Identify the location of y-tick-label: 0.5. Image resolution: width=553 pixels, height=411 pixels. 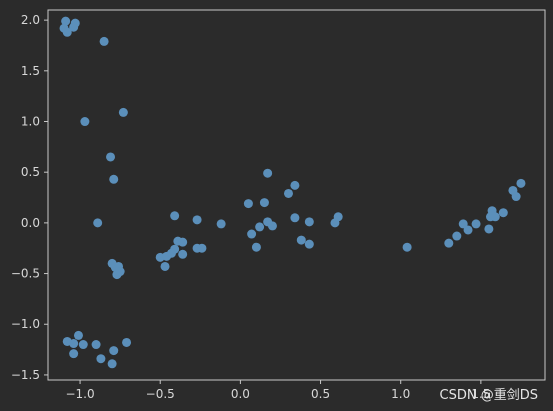
(30, 172).